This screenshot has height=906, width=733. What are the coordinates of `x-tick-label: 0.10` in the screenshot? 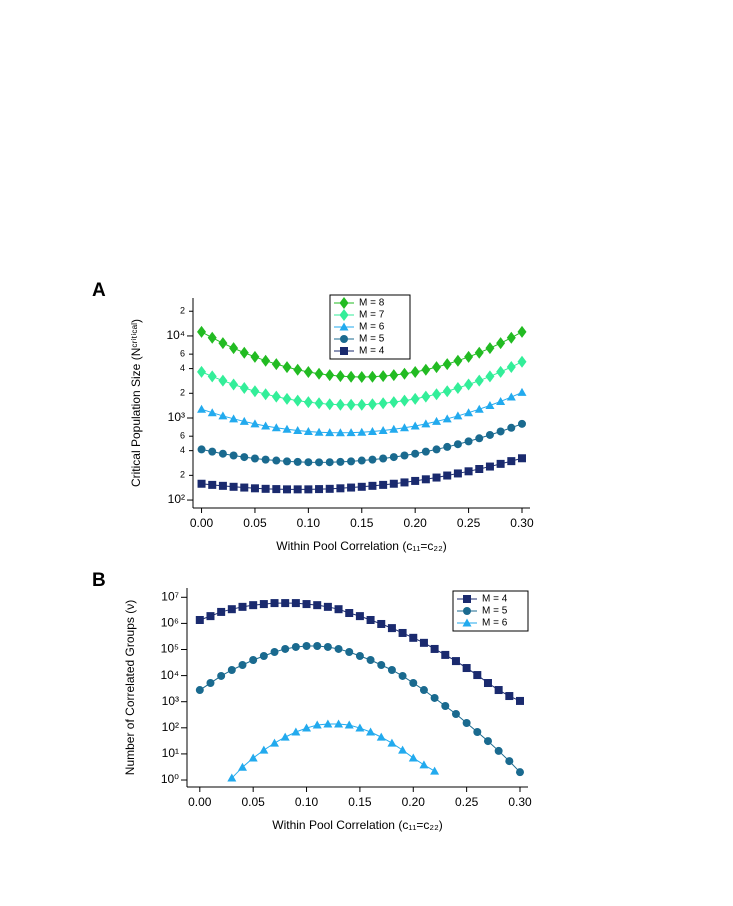 It's located at (309, 523).